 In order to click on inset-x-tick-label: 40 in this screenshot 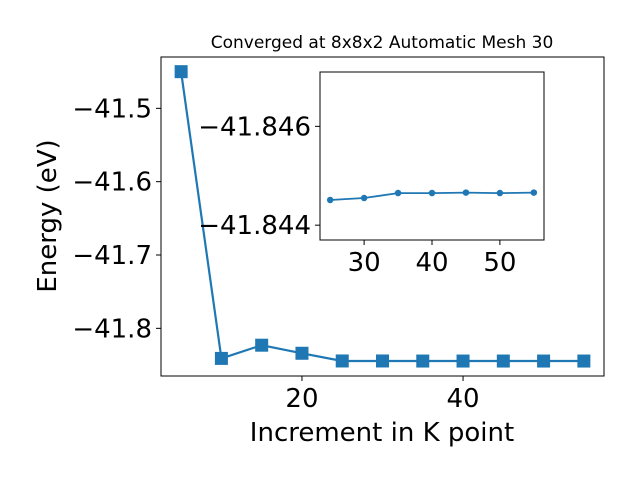, I will do `click(431, 263)`.